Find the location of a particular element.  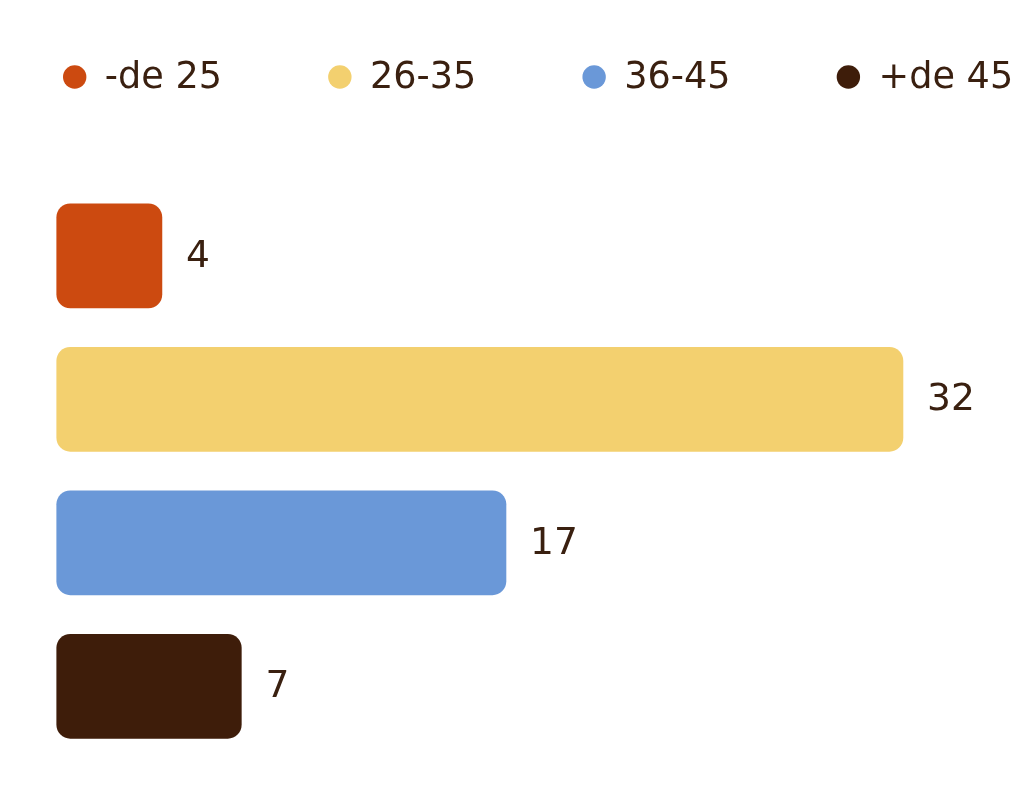

legend-label: 36-45 is located at coordinates (677, 75).